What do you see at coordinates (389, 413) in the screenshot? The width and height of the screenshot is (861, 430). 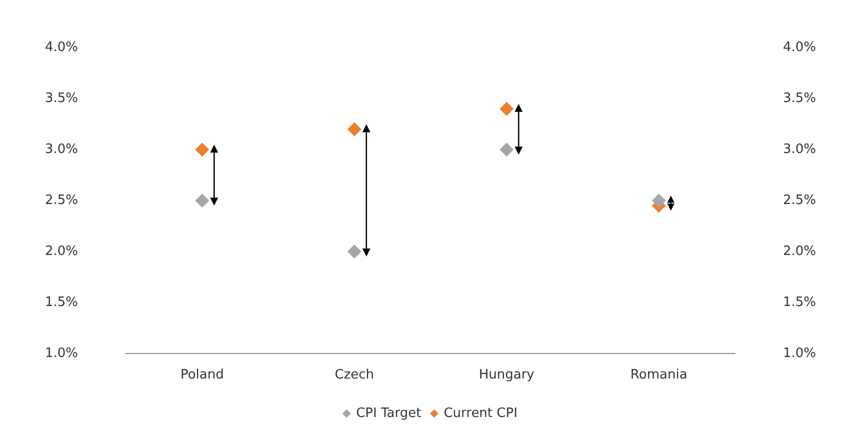 I see `legend-label: CPI Target` at bounding box center [389, 413].